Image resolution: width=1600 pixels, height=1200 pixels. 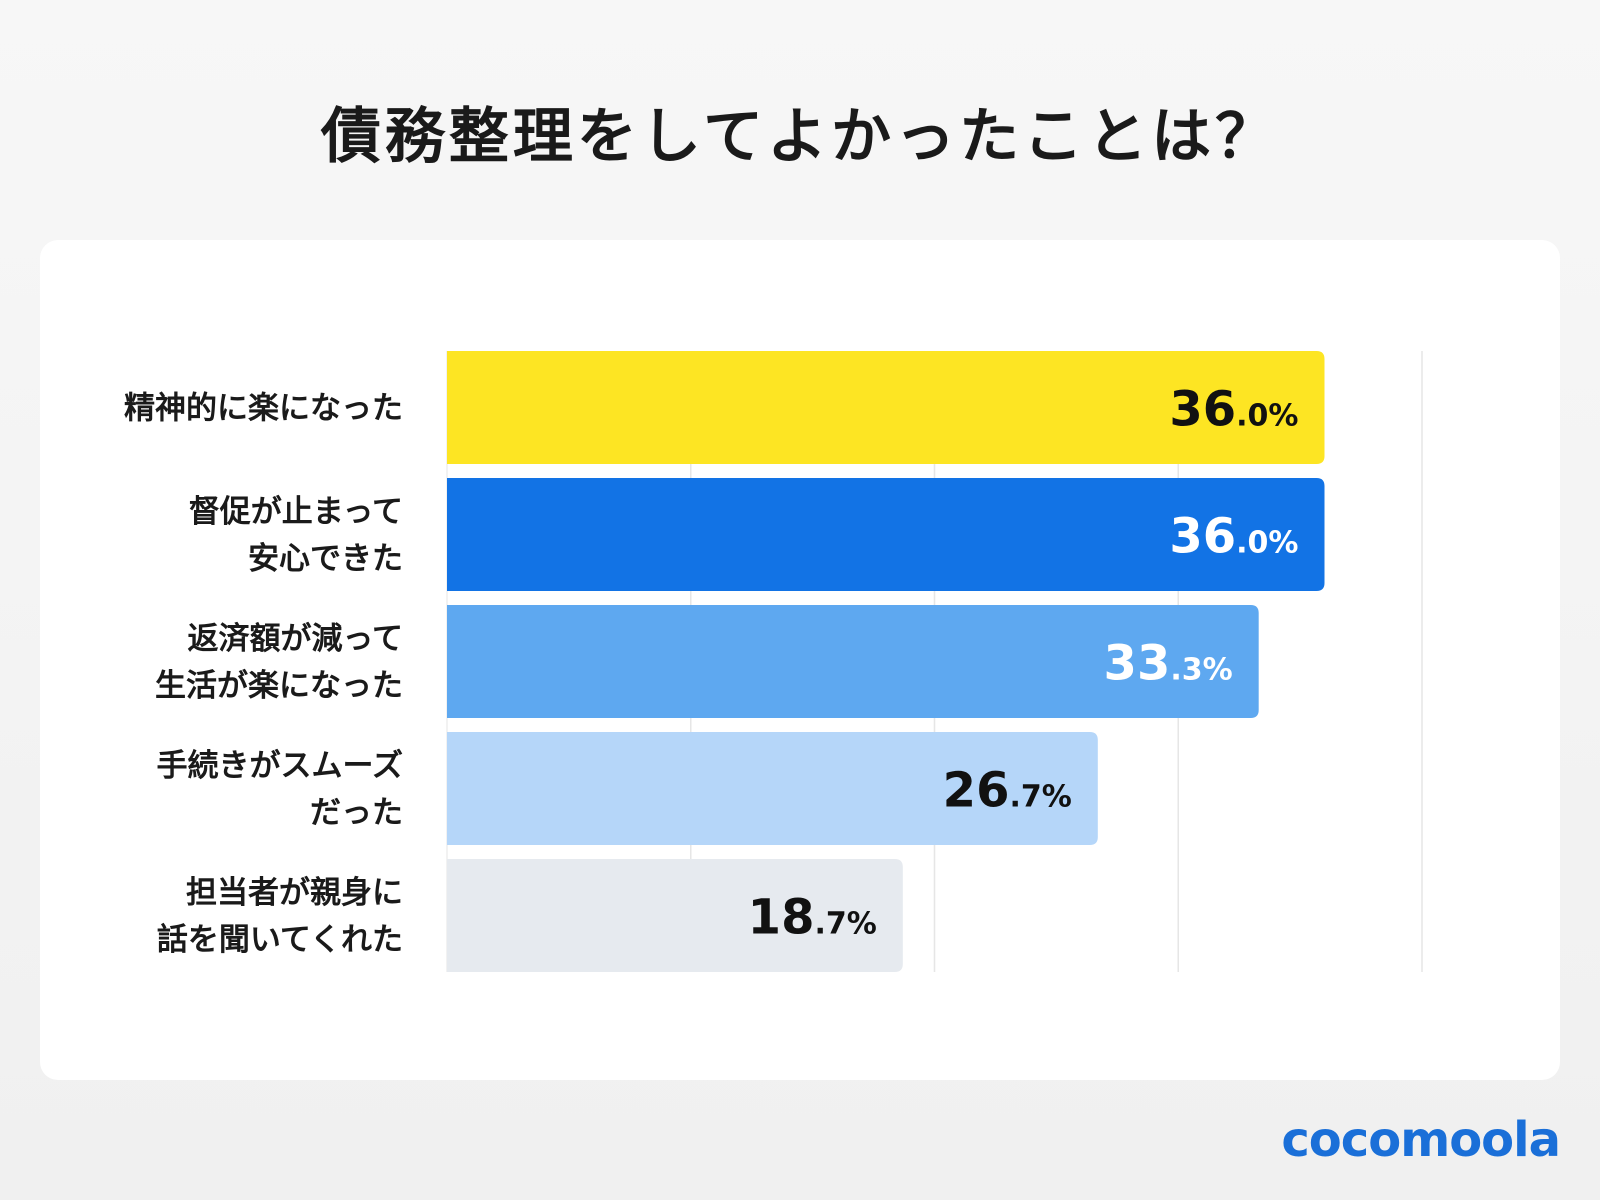 I want to click on category-label: 生活が楽になった, so click(x=279, y=686).